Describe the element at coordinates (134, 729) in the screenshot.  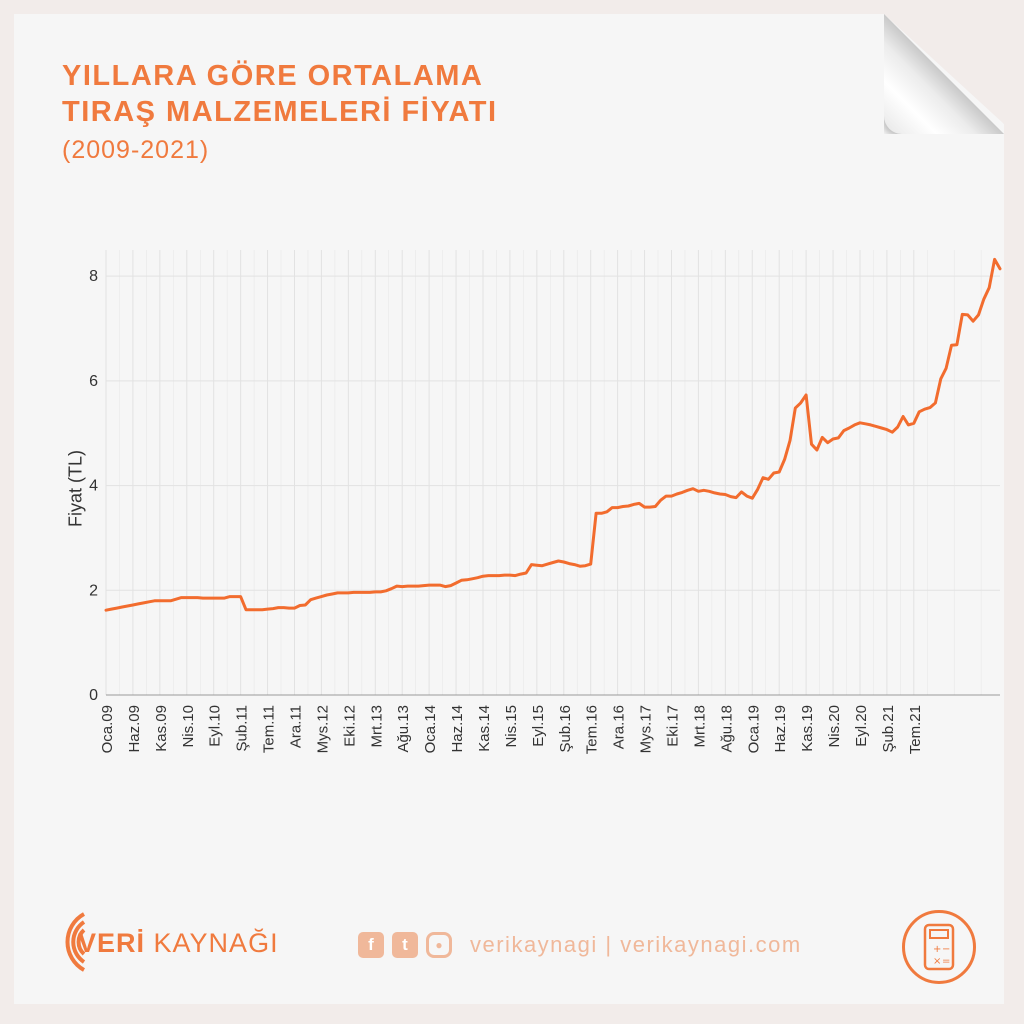
I see `x-tick-label: Haz.09` at that location.